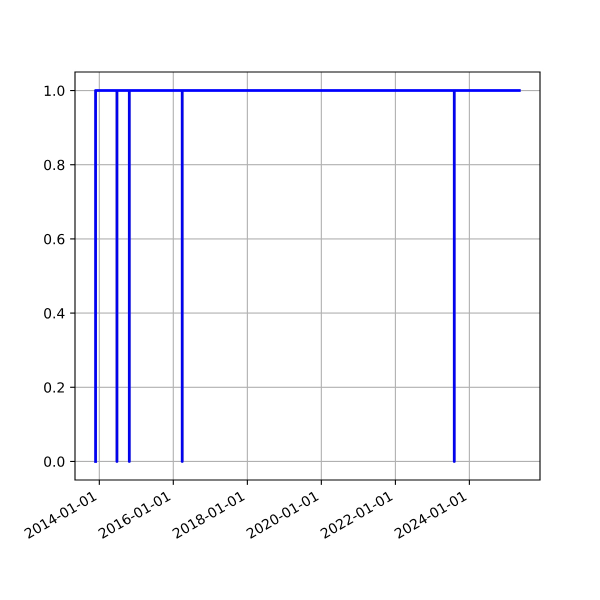 This screenshot has width=600, height=600. Describe the element at coordinates (54, 461) in the screenshot. I see `y-tick-label: 0.0` at that location.